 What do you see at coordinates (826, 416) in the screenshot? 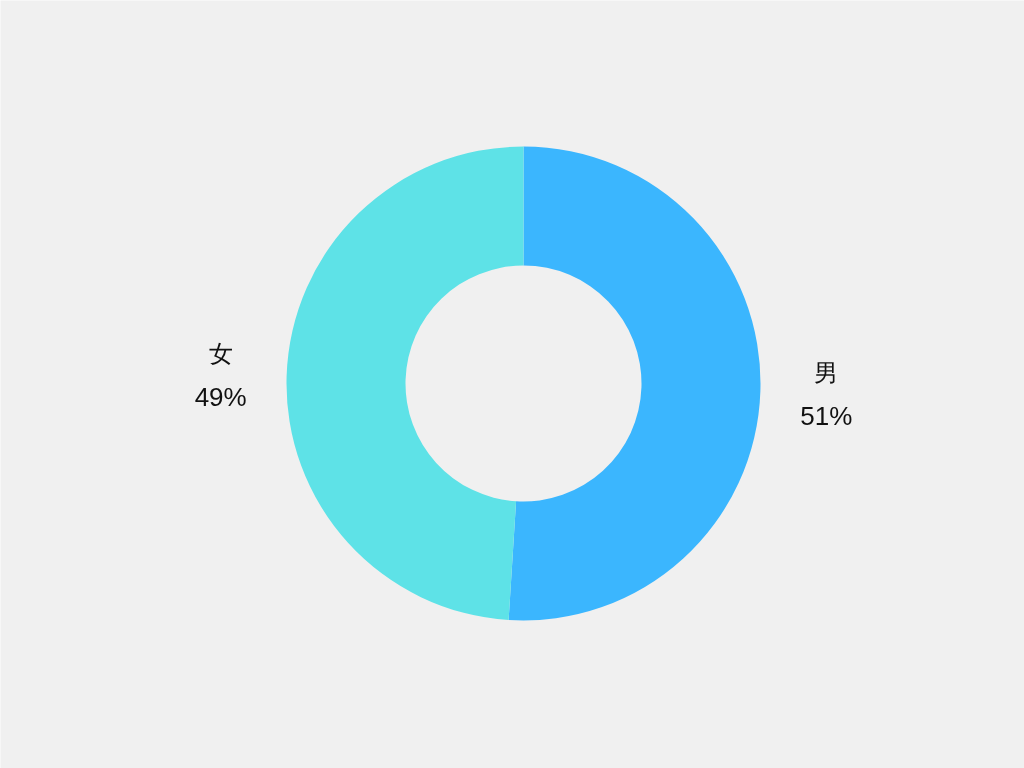
I see `data-label: 51%` at bounding box center [826, 416].